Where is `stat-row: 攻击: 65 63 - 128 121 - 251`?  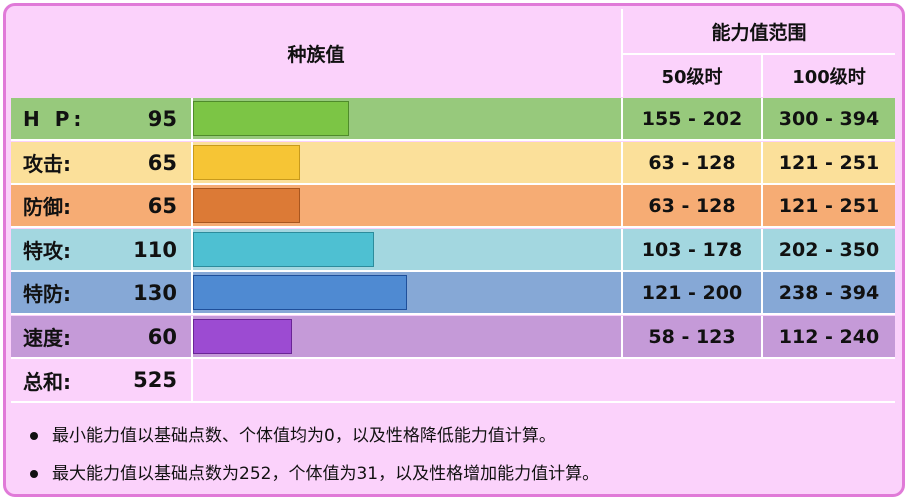
stat-row: 攻击: 65 63 - 128 121 - 251 is located at coordinates (453, 162).